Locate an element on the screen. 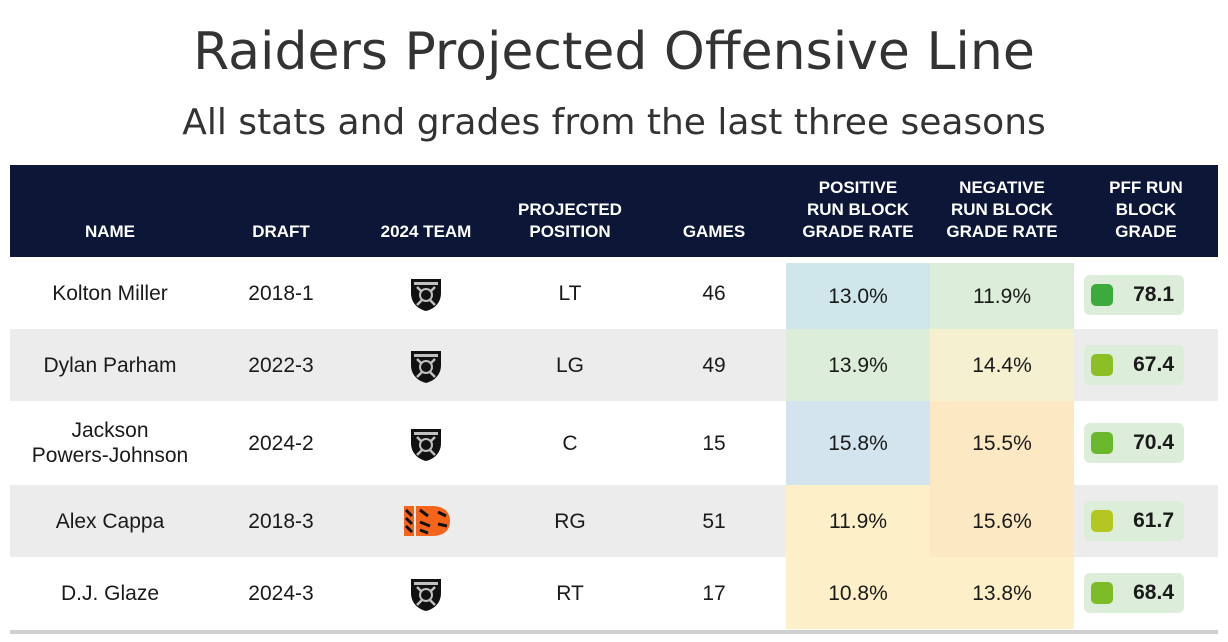  header-positive-line3: GRADE RATE is located at coordinates (858, 231).